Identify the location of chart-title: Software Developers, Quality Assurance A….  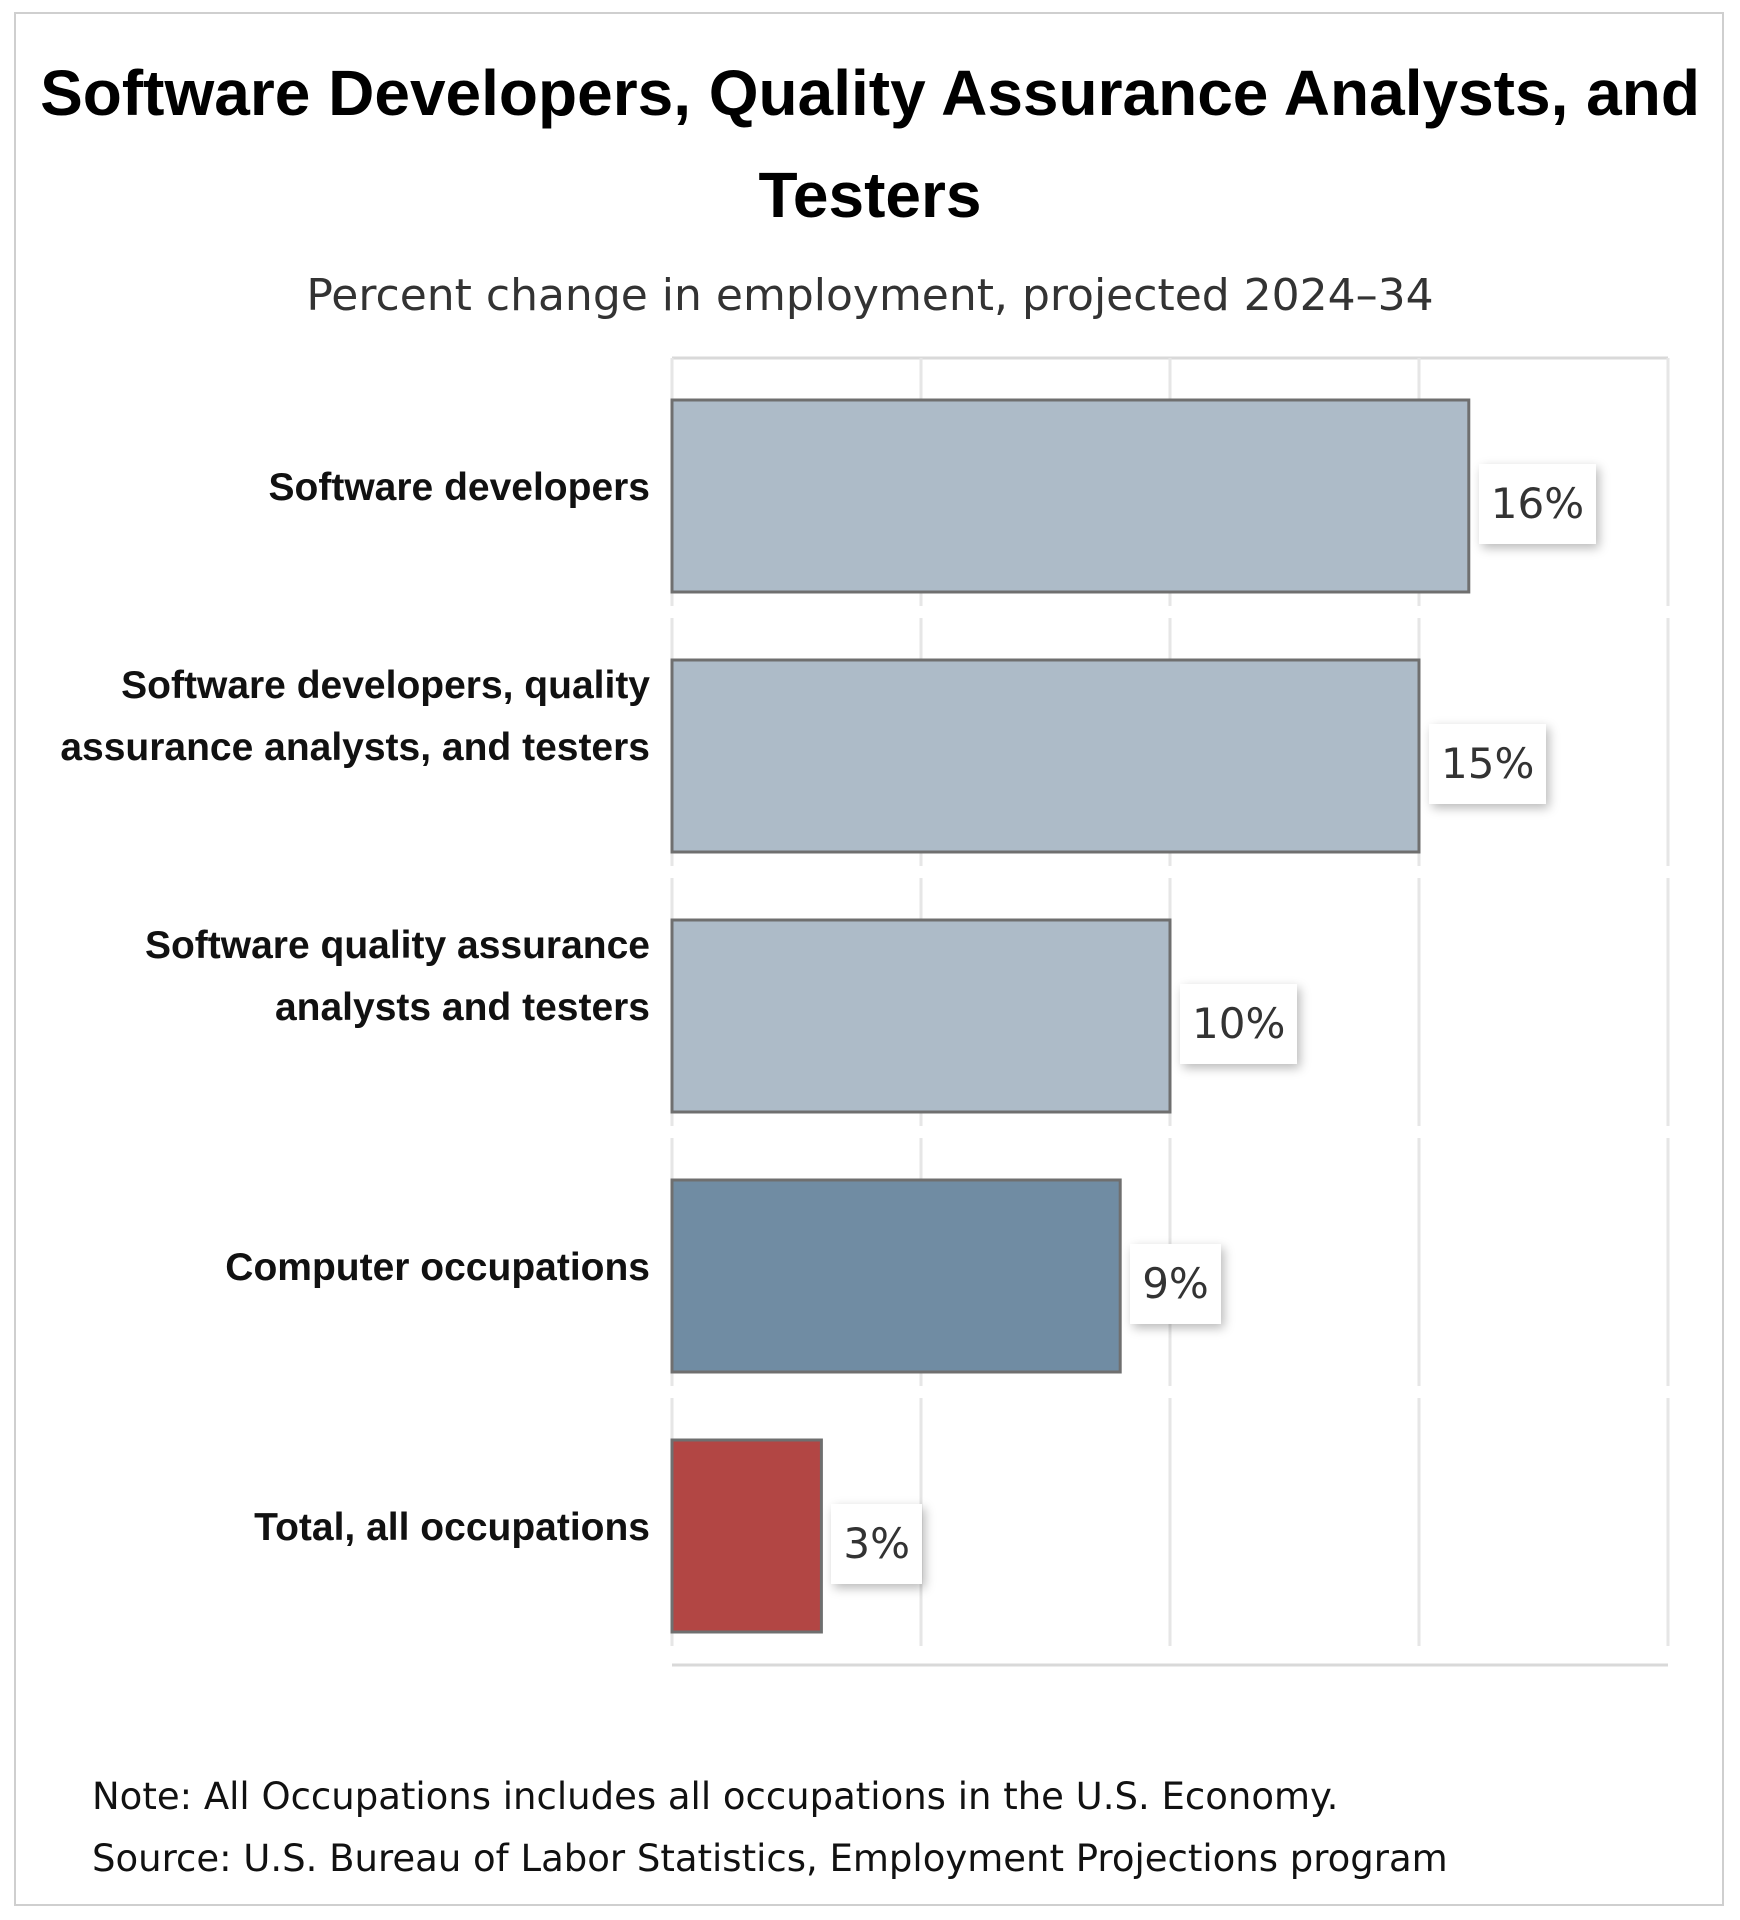
(870, 144).